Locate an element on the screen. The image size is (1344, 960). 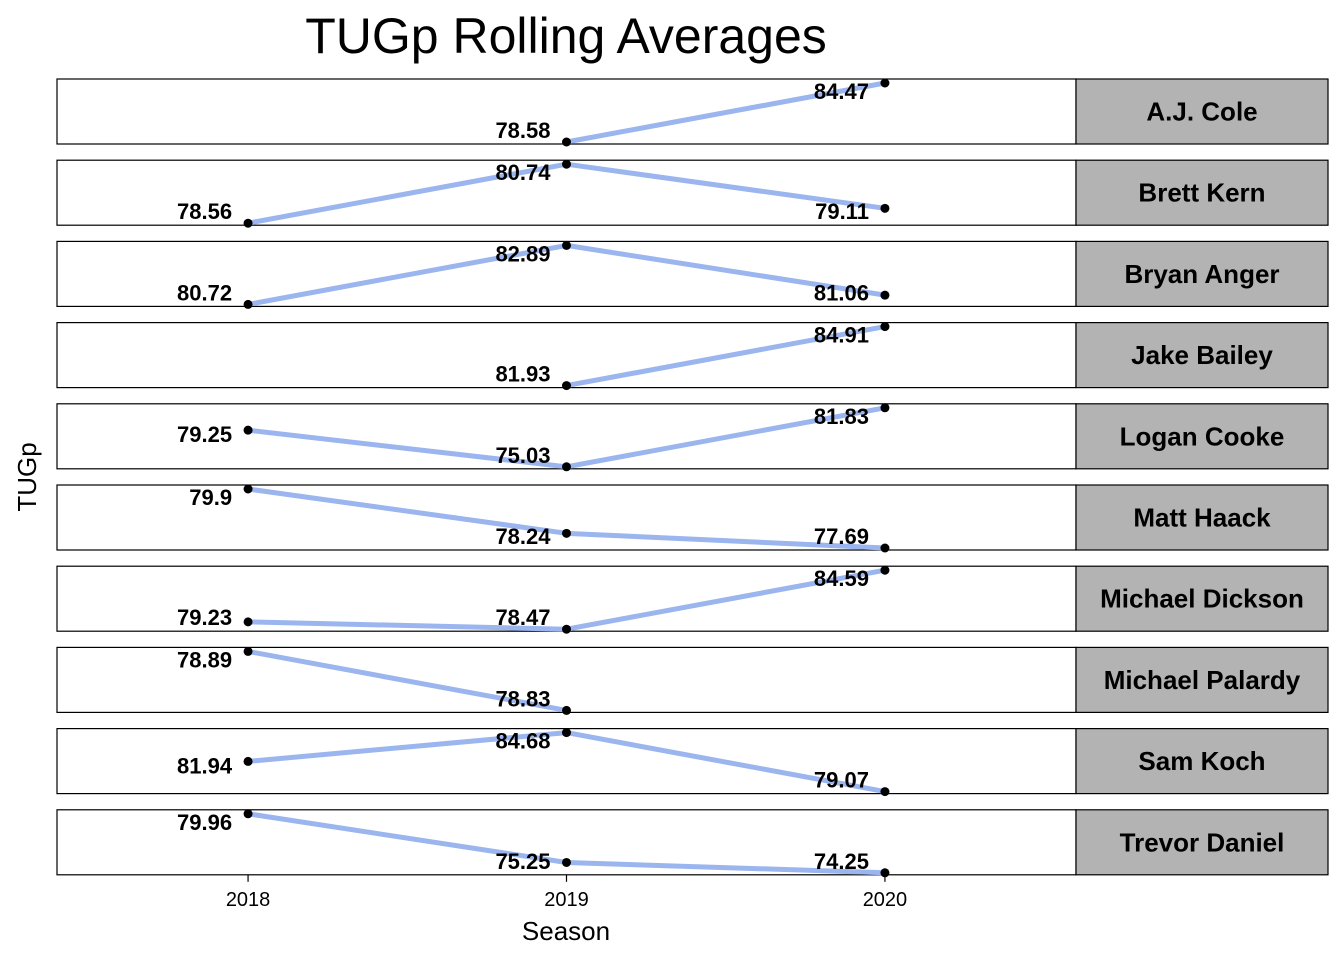
data-label: 81.83 is located at coordinates (841, 416).